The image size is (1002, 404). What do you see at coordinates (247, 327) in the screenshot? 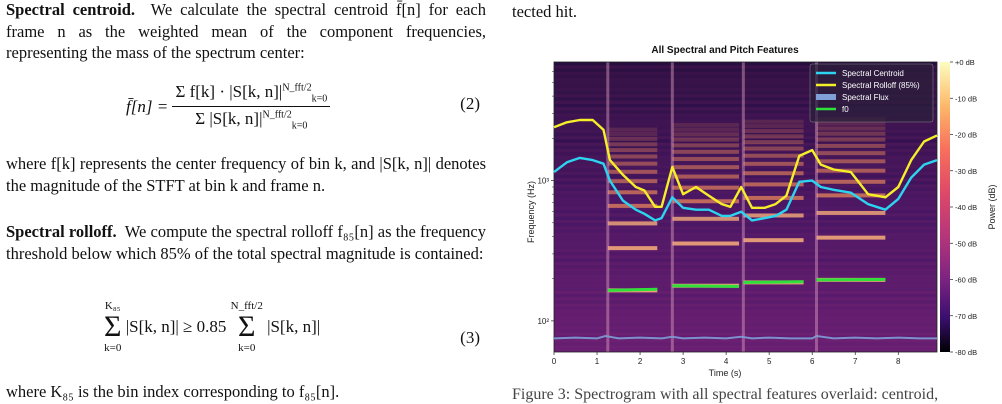
I see `eq3-sum-right: N_fft/2 Σ k=0` at bounding box center [247, 327].